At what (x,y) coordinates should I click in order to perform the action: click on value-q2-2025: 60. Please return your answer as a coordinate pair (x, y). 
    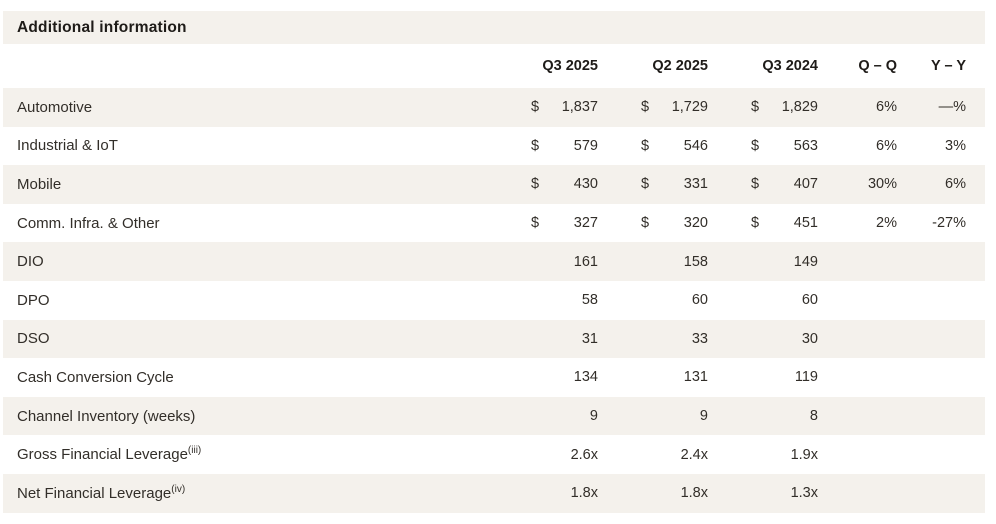
    Looking at the image, I should click on (699, 300).